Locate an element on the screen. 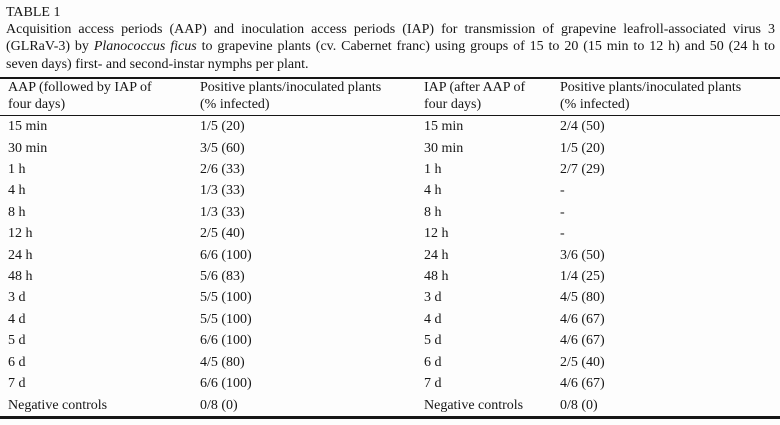  aap-cell: 30 min is located at coordinates (28, 148).